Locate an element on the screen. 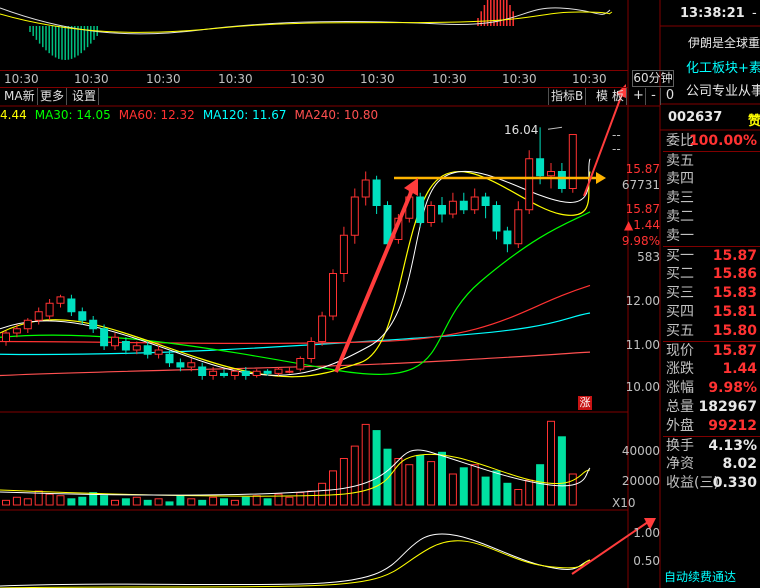 This screenshot has height=588, width=760. ma-new-button: MA新 is located at coordinates (20, 96).